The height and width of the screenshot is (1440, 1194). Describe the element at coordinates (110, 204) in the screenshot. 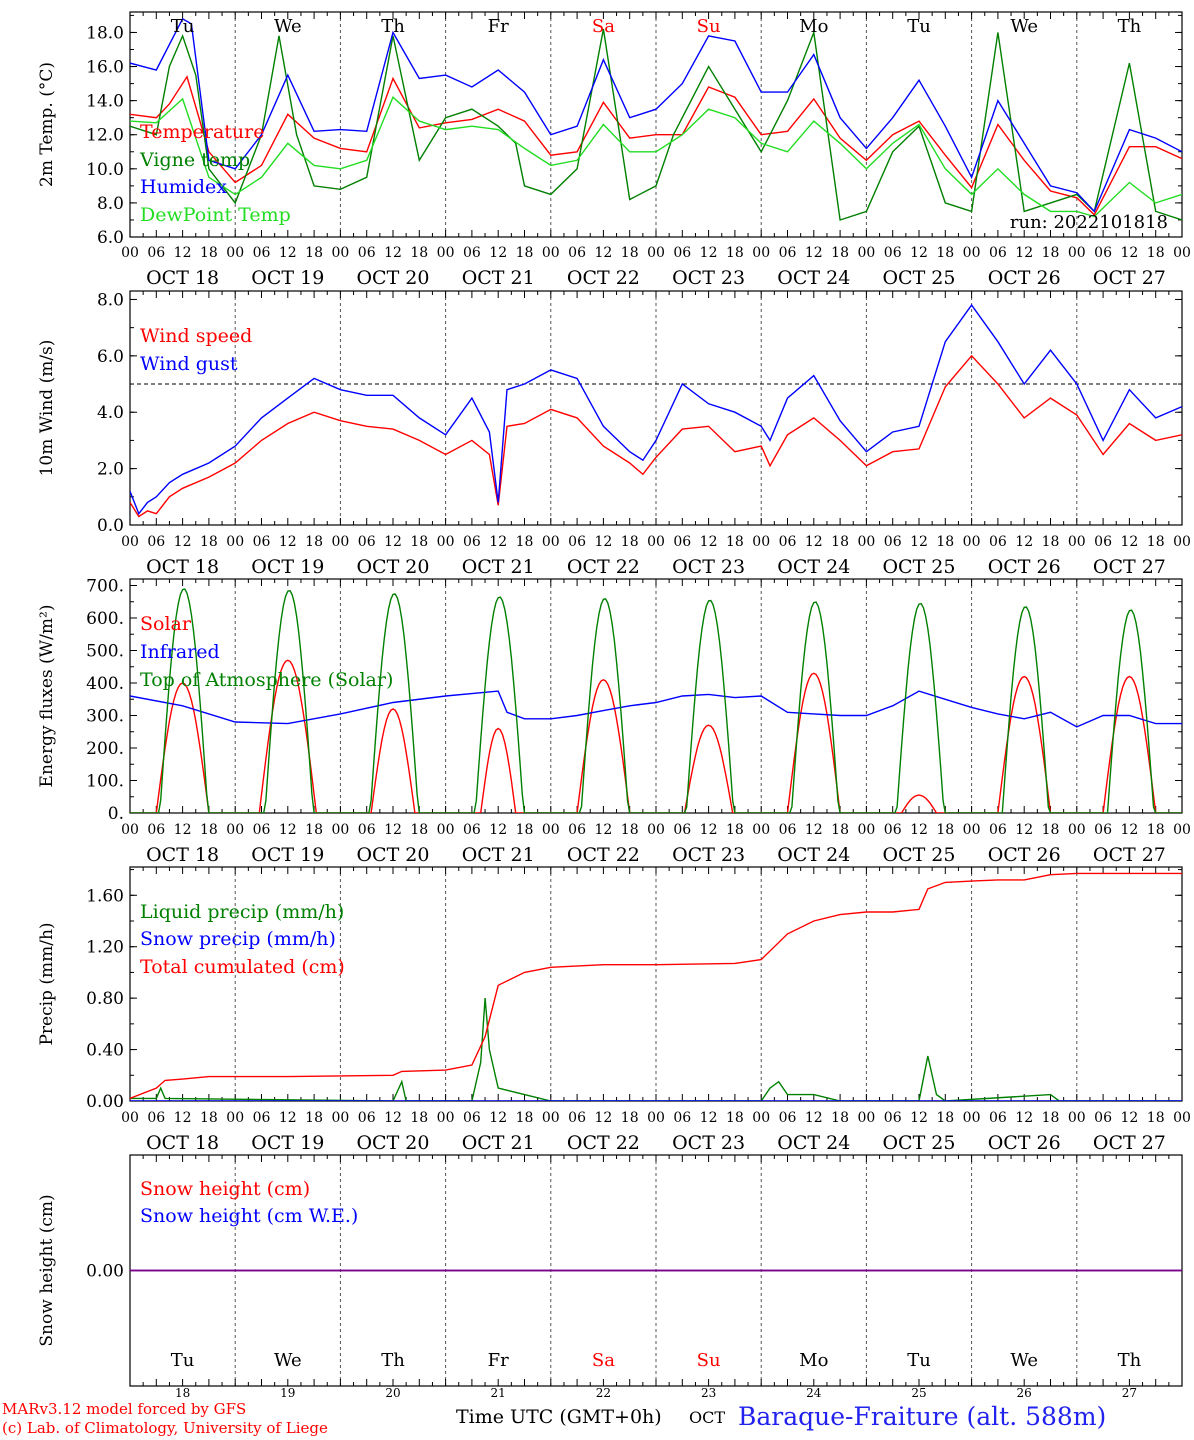

I see `y-tick-label: 8.0` at that location.